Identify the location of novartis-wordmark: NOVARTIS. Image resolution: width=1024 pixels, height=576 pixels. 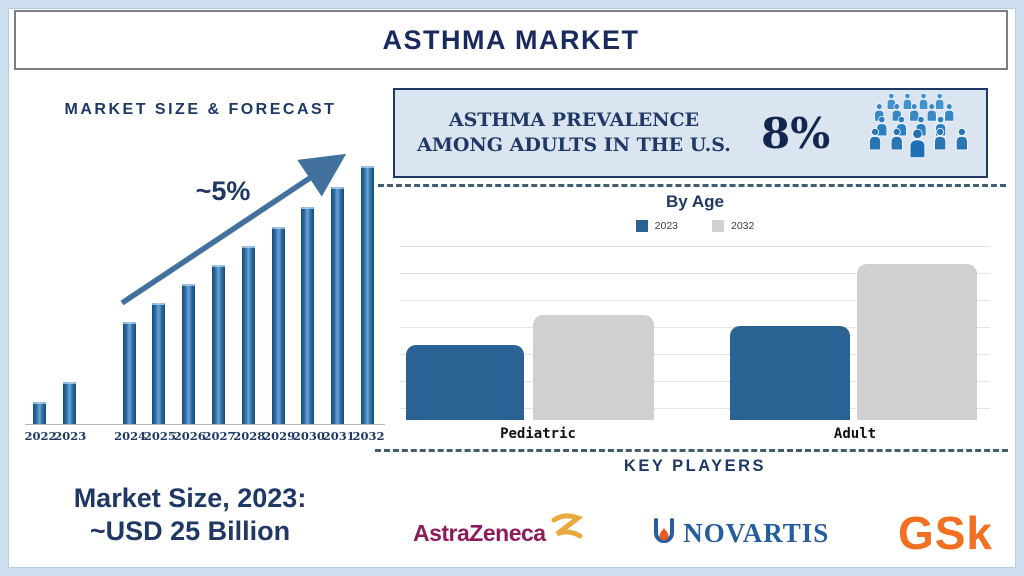
(756, 532).